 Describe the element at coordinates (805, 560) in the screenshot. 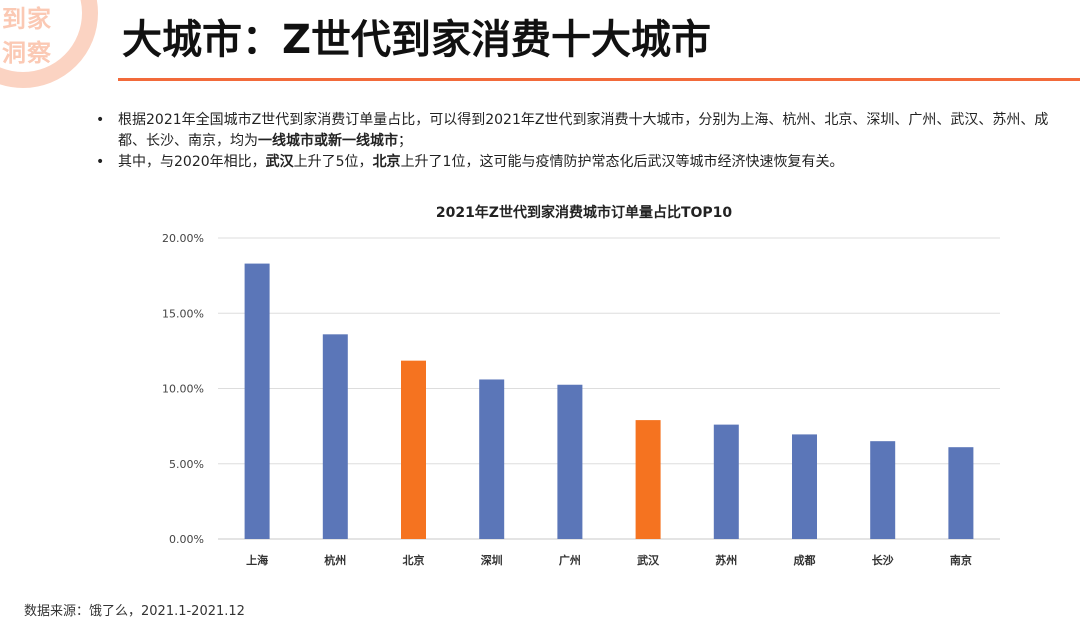

I see `x-tick-label: 成都` at that location.